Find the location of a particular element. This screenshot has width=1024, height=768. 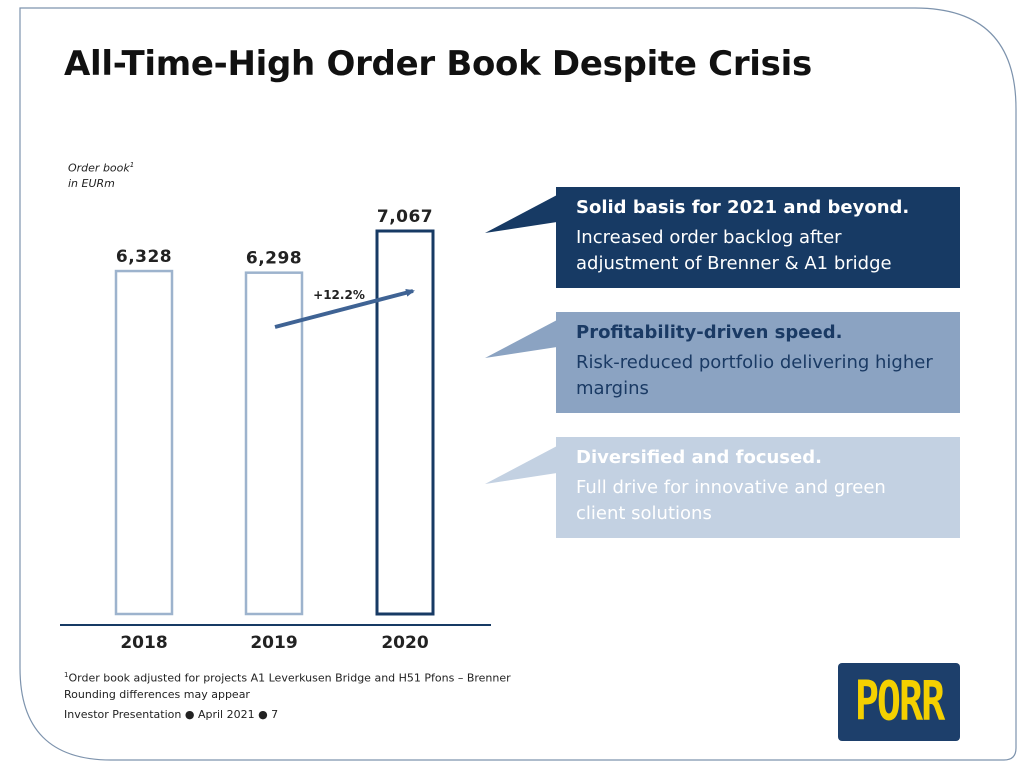

unit-label-line1: Order book is located at coordinates (99, 168).